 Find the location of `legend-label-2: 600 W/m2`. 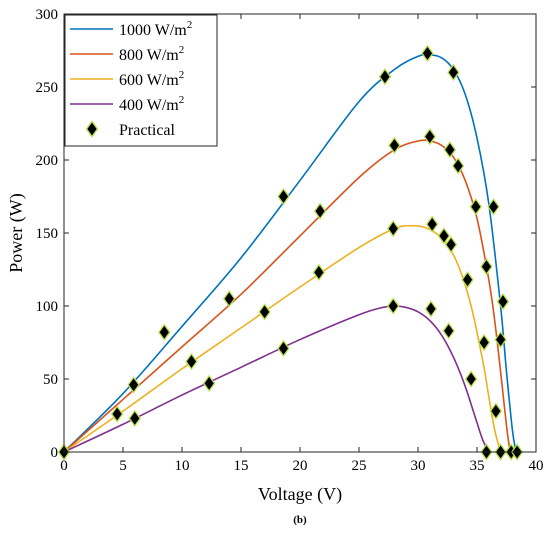

legend-label-2: 600 W/m2 is located at coordinates (151, 79).